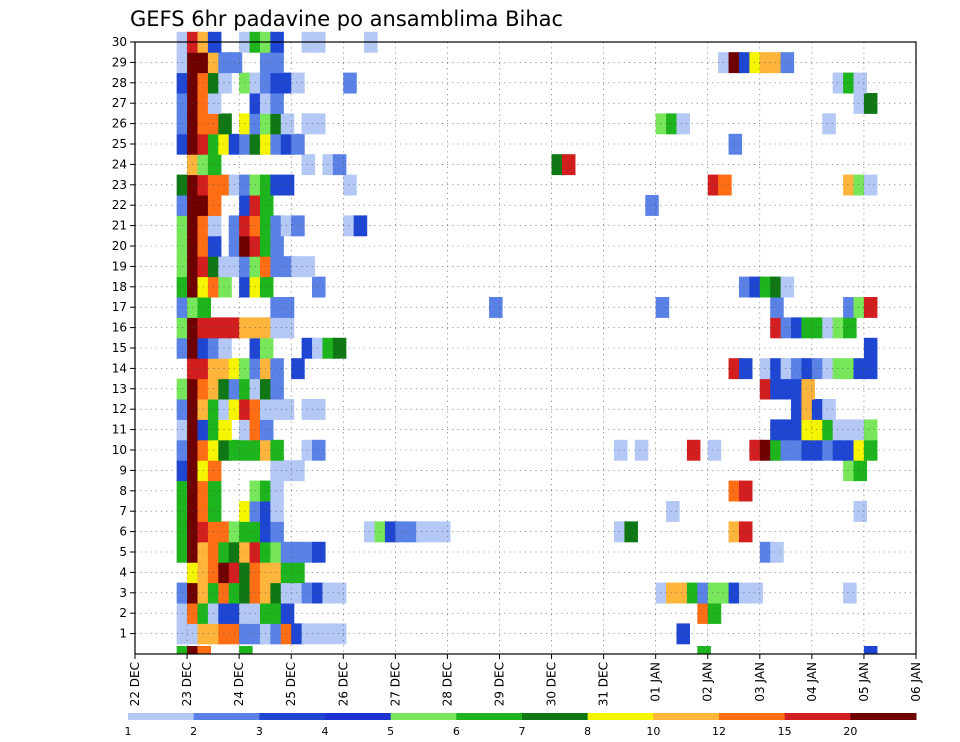 The width and height of the screenshot is (960, 742). What do you see at coordinates (123, 470) in the screenshot?
I see `y-tick-label: 9` at bounding box center [123, 470].